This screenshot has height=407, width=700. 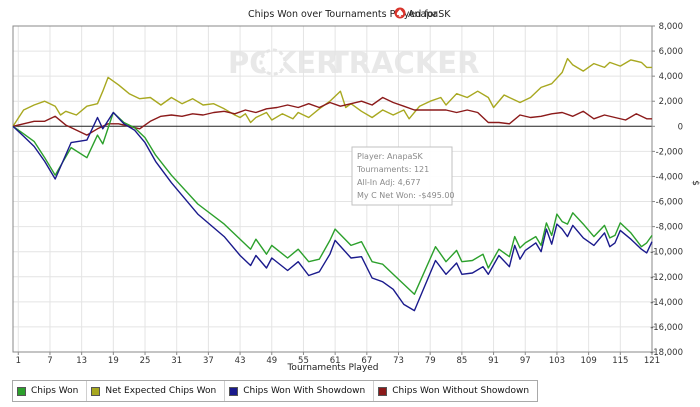 I want to click on legend-item-with-showdown: Chips Won With Showdown, so click(x=300, y=391).